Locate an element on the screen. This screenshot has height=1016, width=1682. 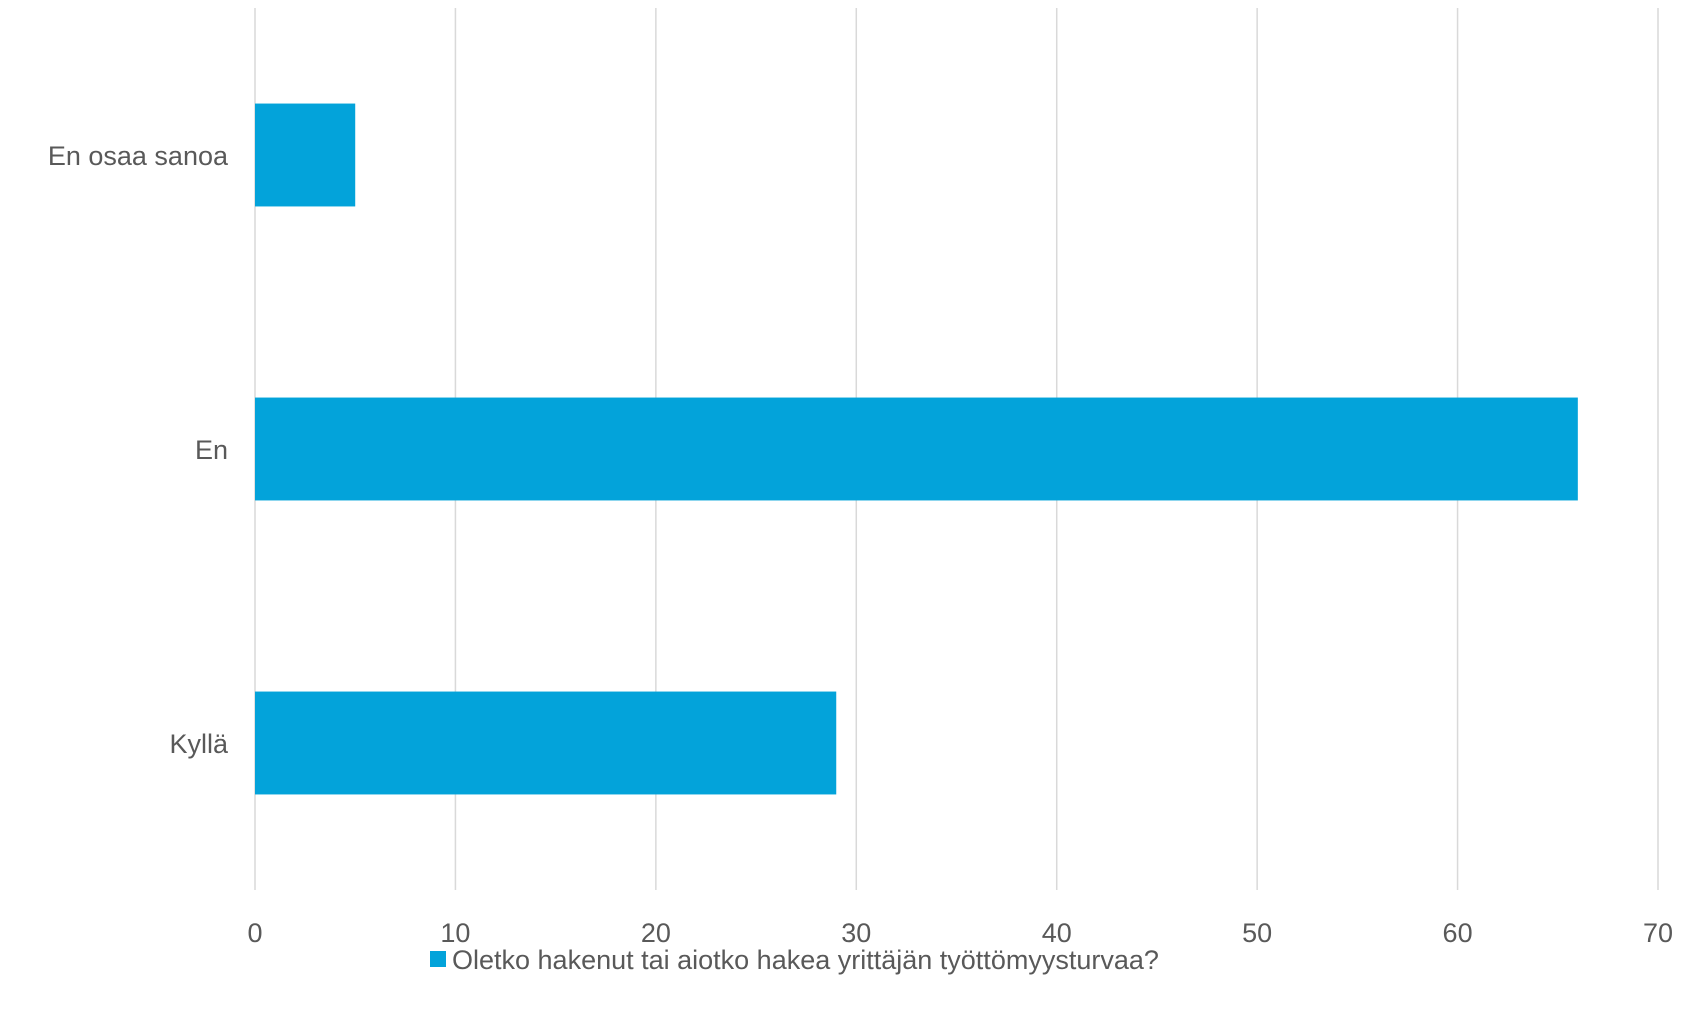
x-tick-labels: 0 10 20 30 40 50 60 70 is located at coordinates (960, 933).